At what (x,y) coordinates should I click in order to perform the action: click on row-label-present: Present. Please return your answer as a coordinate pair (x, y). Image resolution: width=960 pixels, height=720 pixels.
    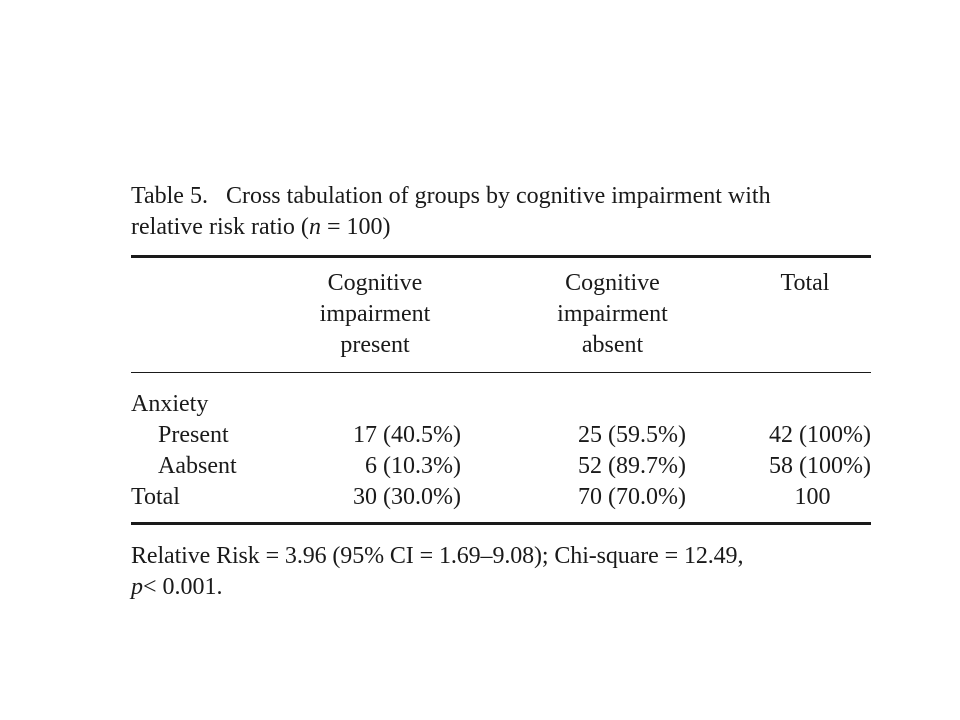
    Looking at the image, I should click on (193, 435).